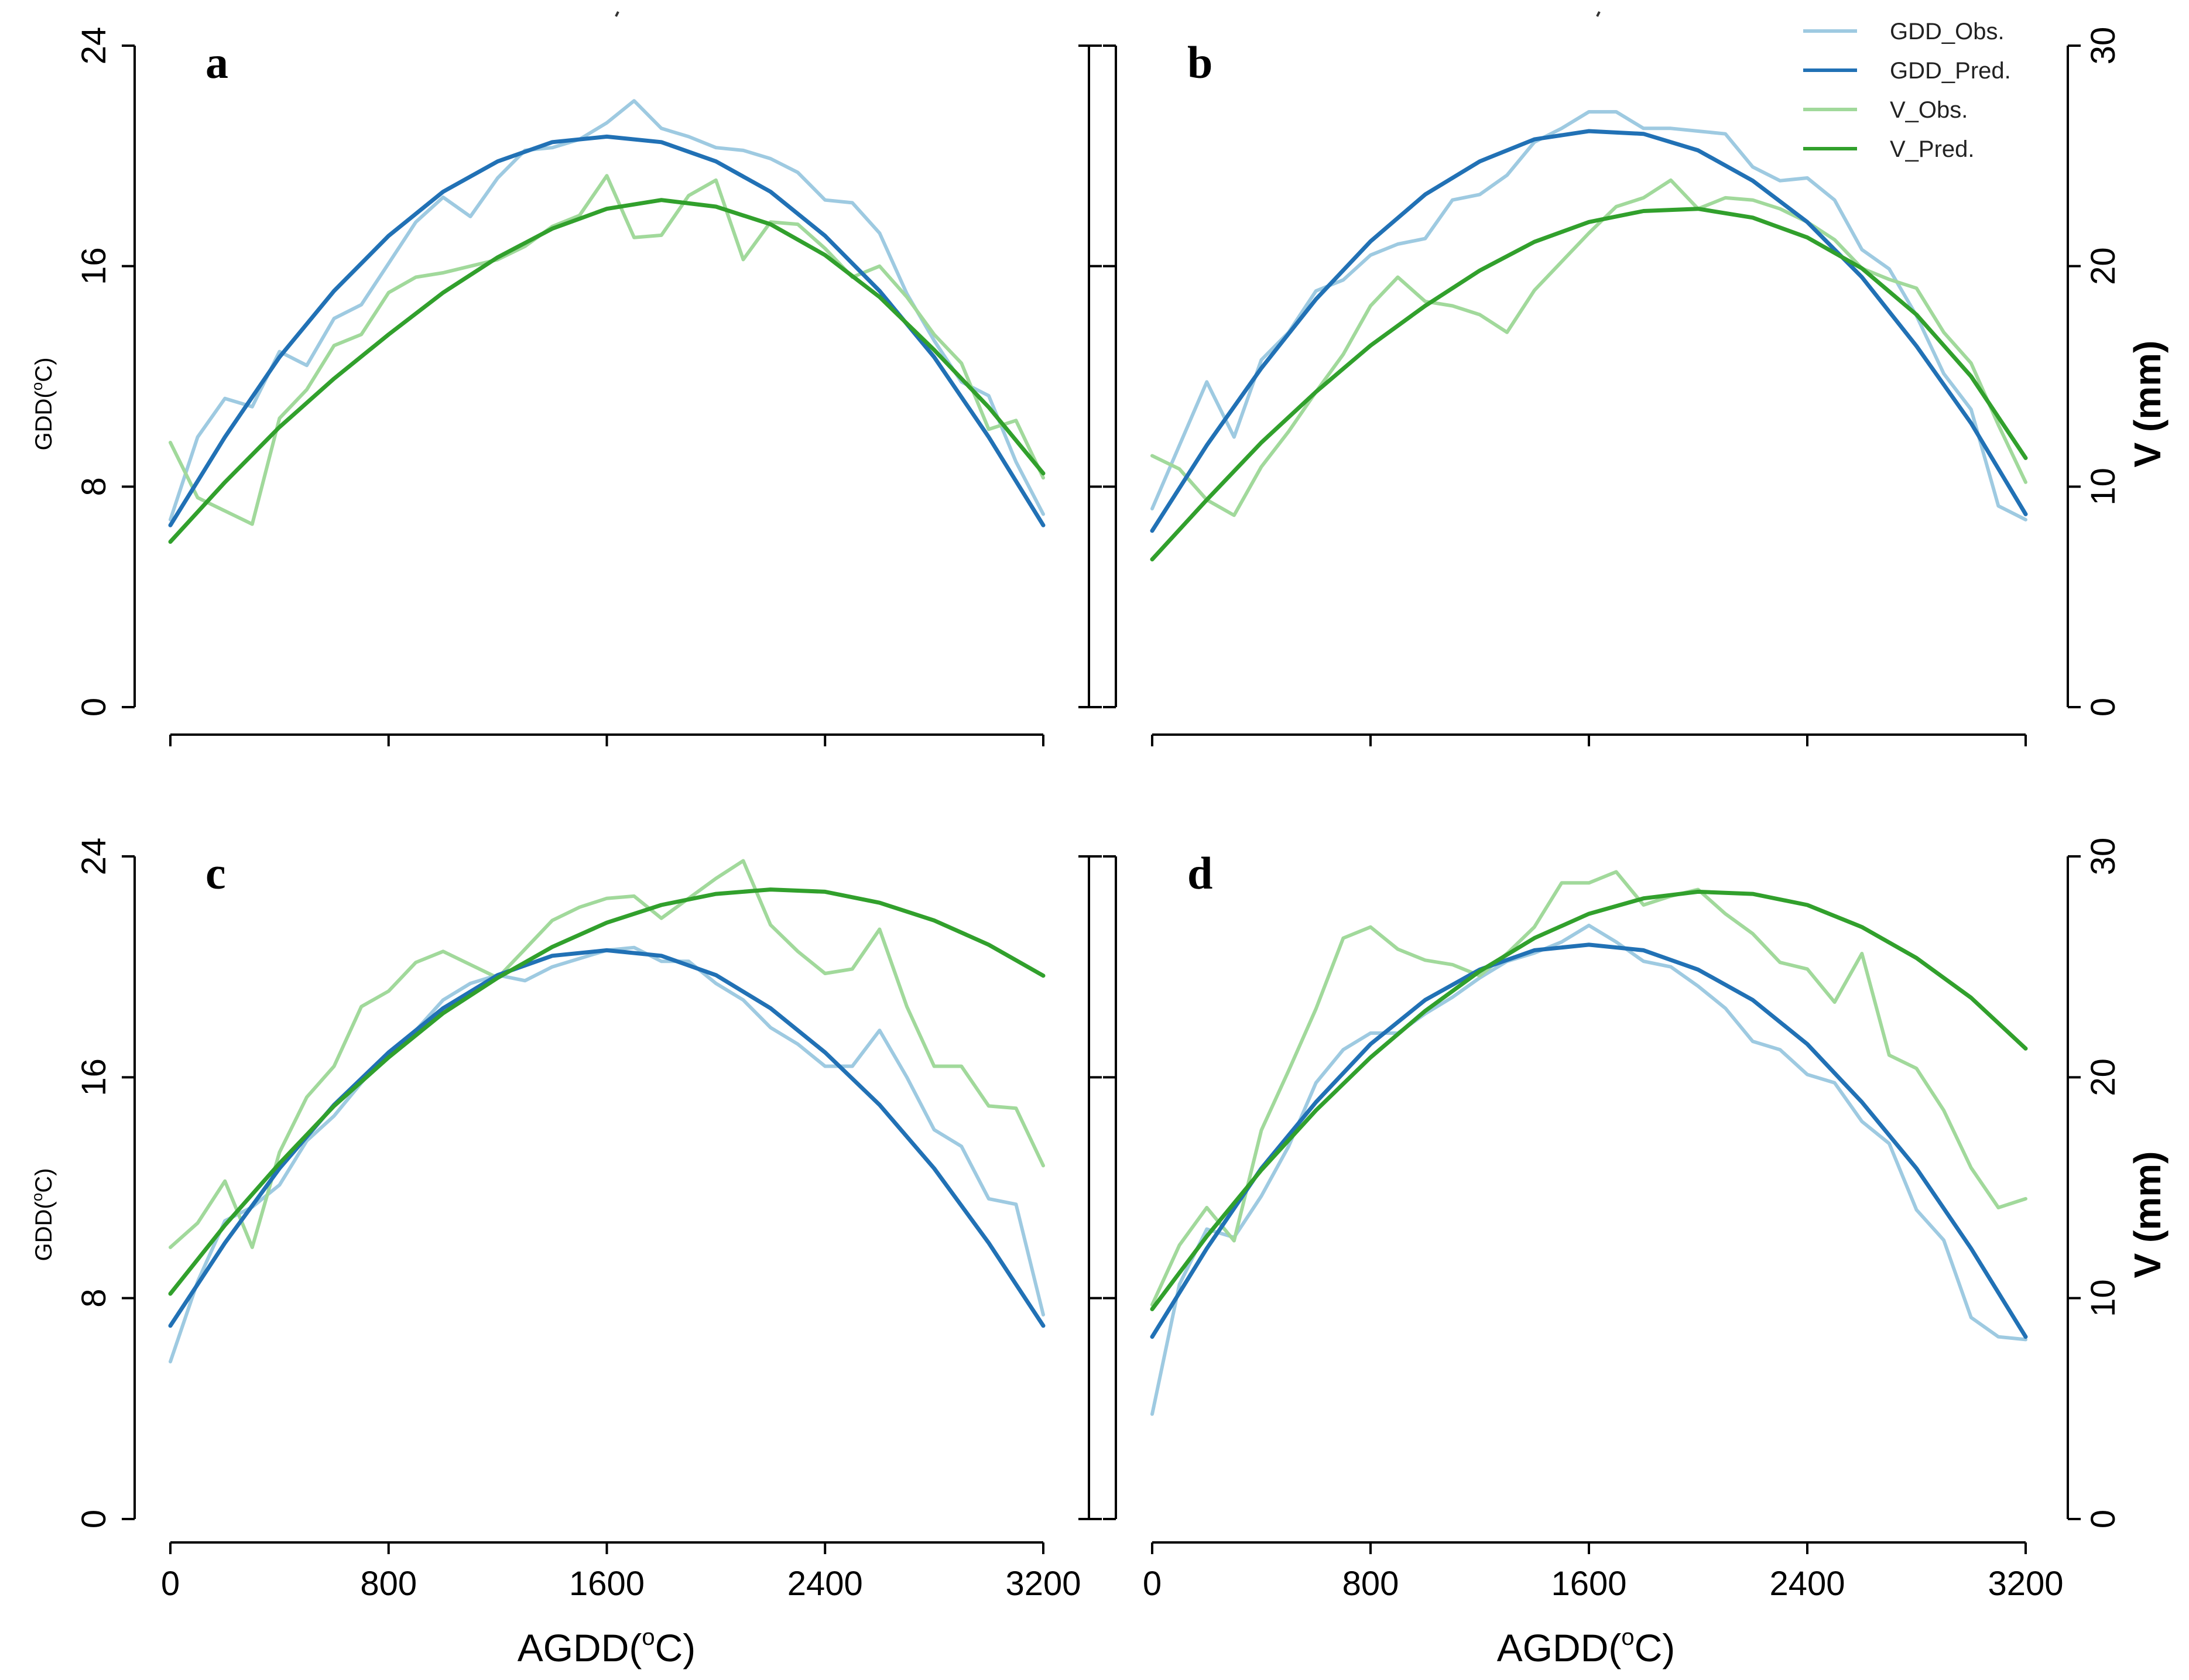  What do you see at coordinates (2147, 1214) in the screenshot?
I see `right-axis-title-bottom: V (mm)` at bounding box center [2147, 1214].